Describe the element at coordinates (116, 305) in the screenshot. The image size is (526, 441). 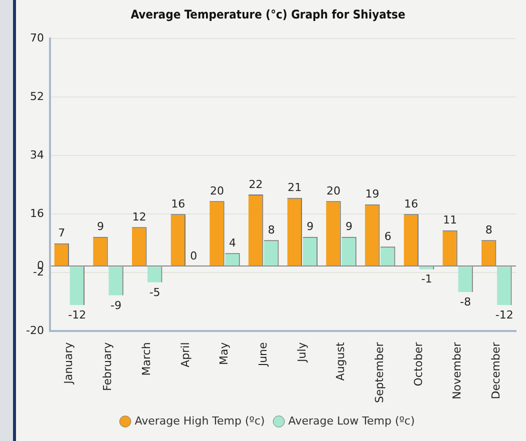
I see `data-label: -9` at that location.